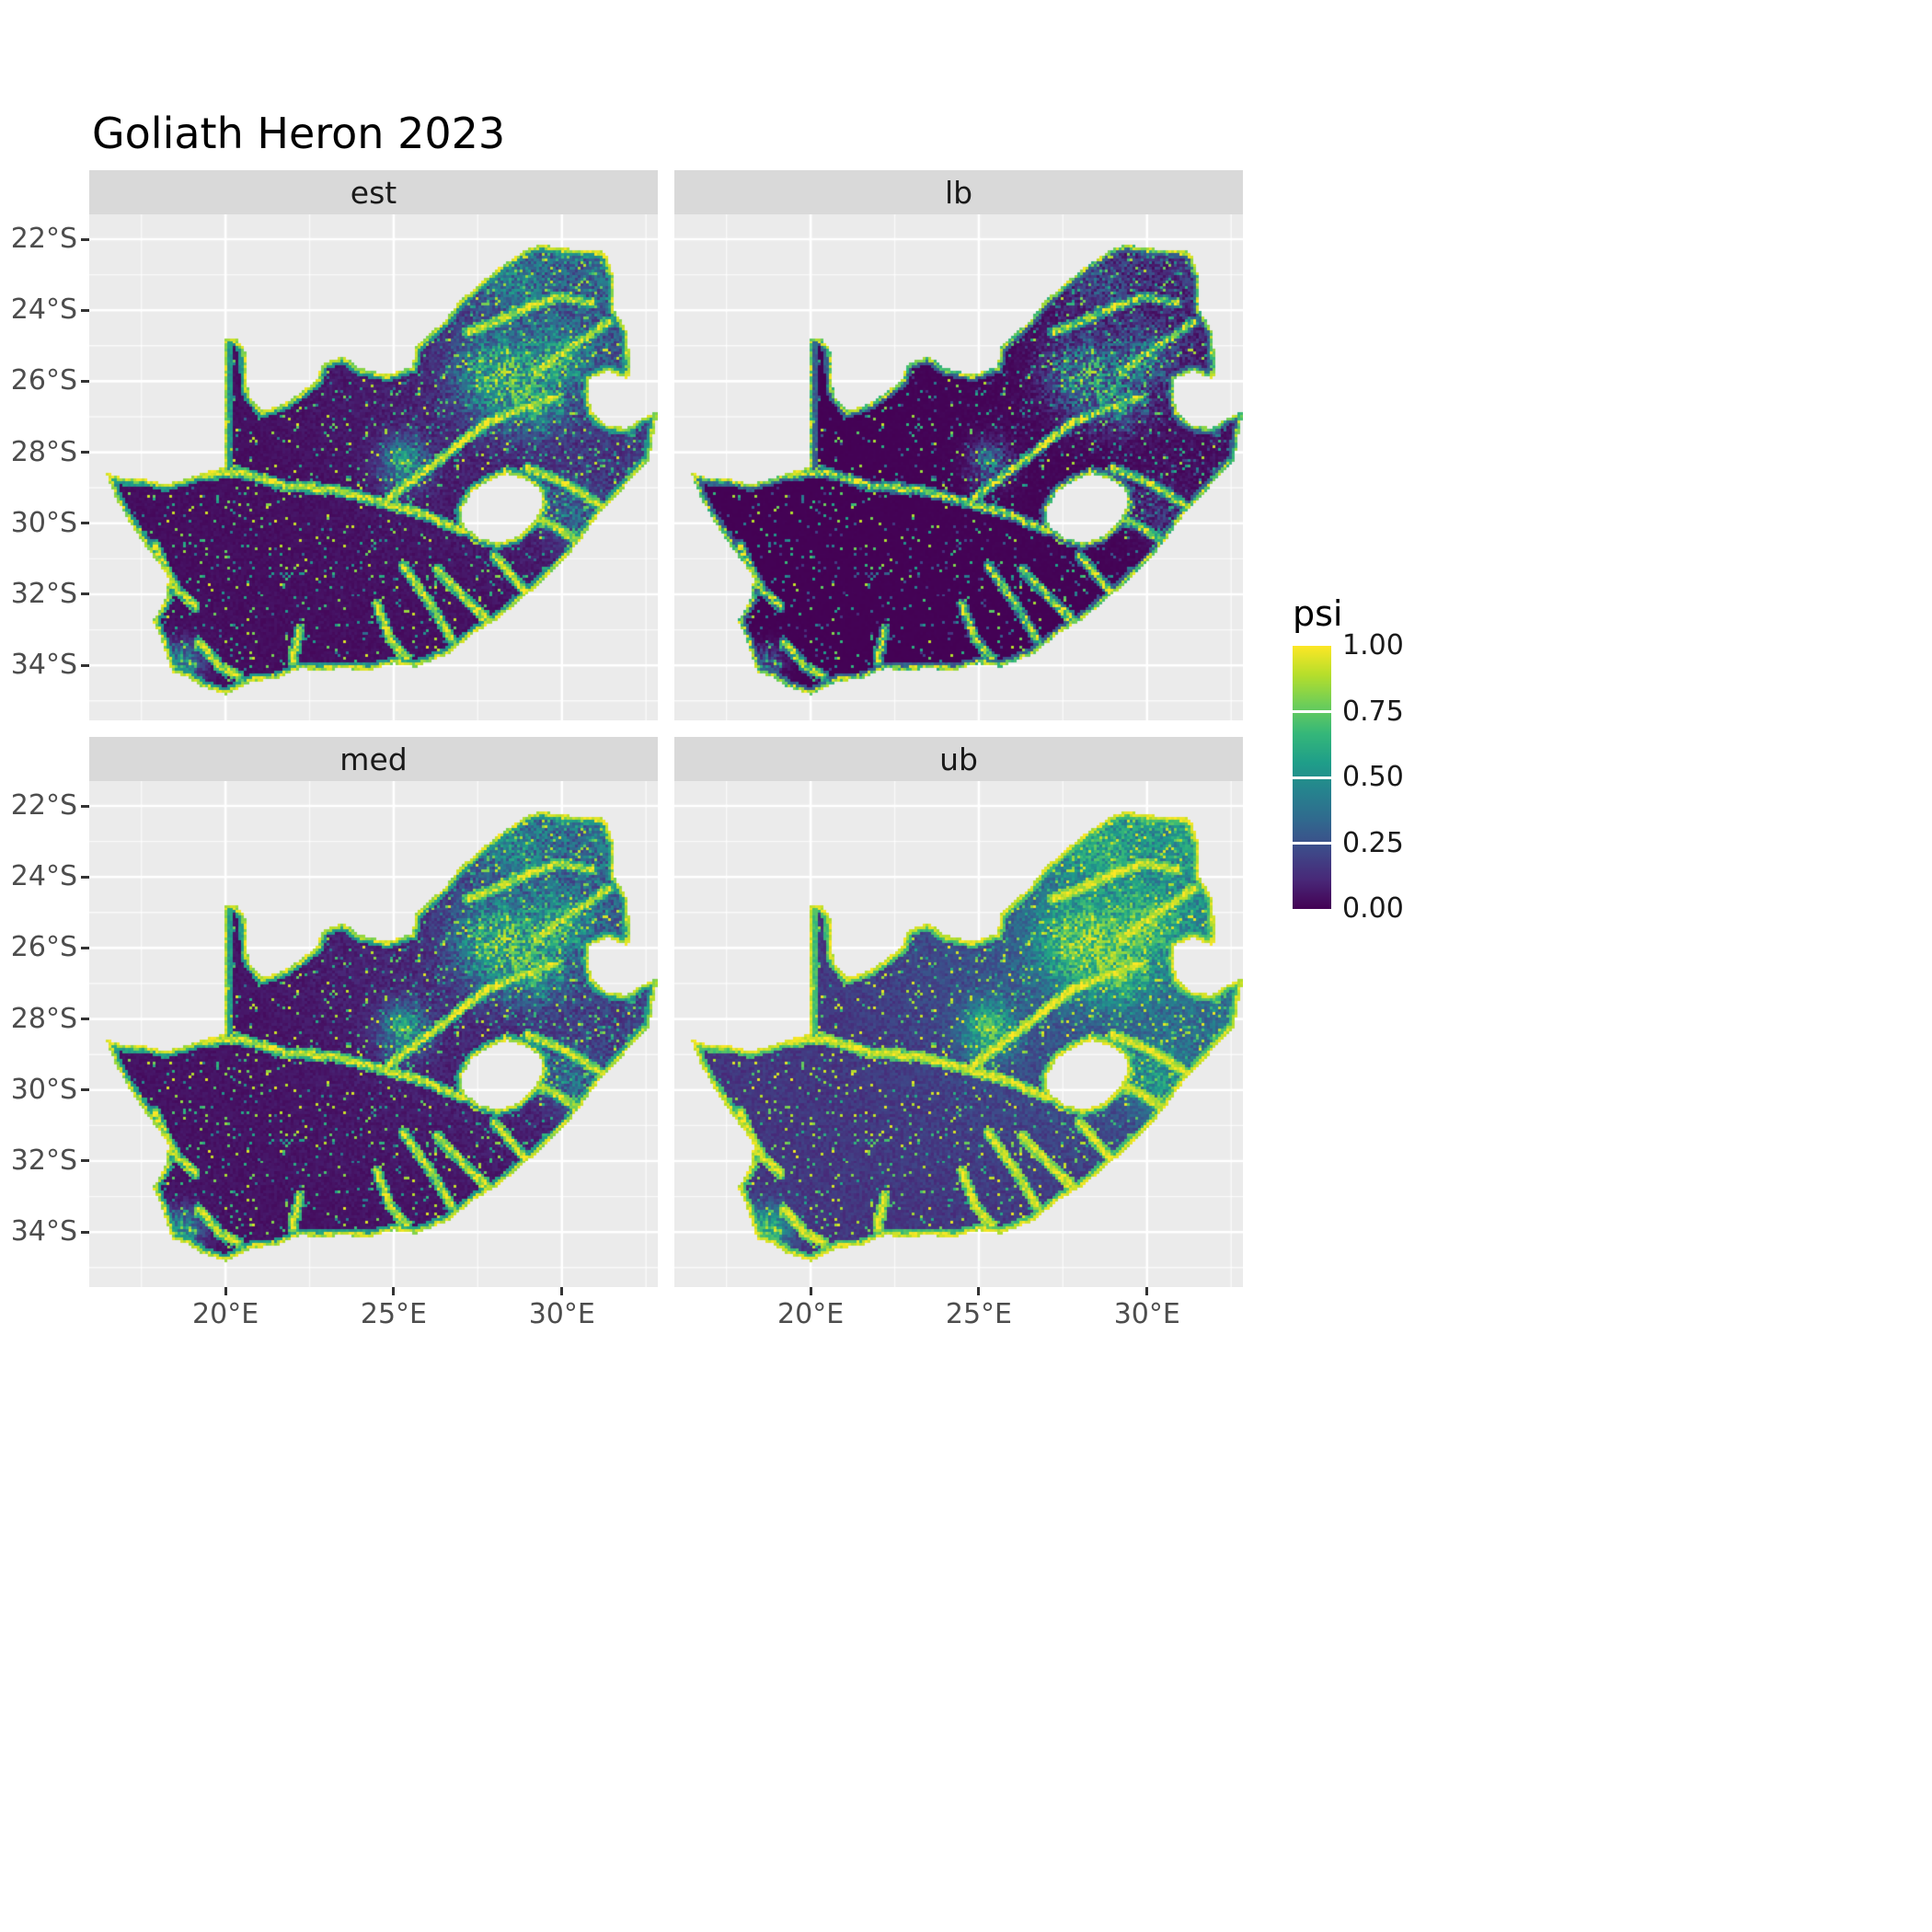  I want to click on facet-label-lb: lb, so click(958, 192).